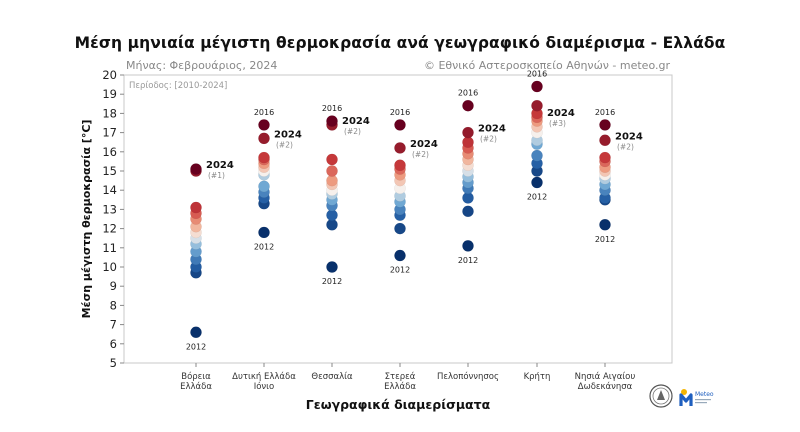 The width and height of the screenshot is (800, 432). I want to click on y-tick-label: 16, so click(109, 152).